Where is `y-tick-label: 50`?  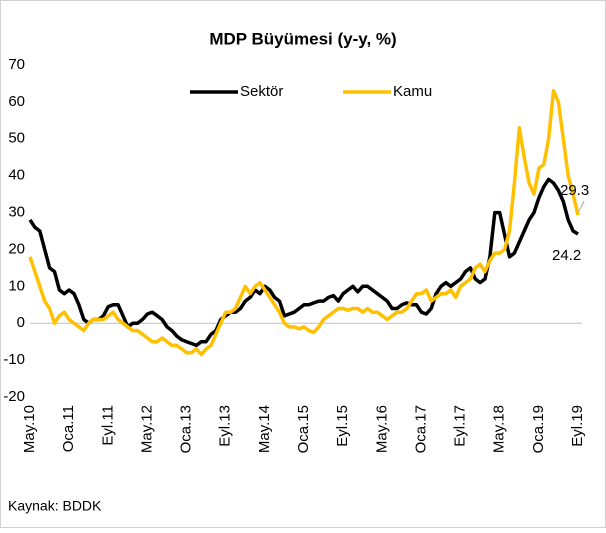 y-tick-label: 50 is located at coordinates (16, 138).